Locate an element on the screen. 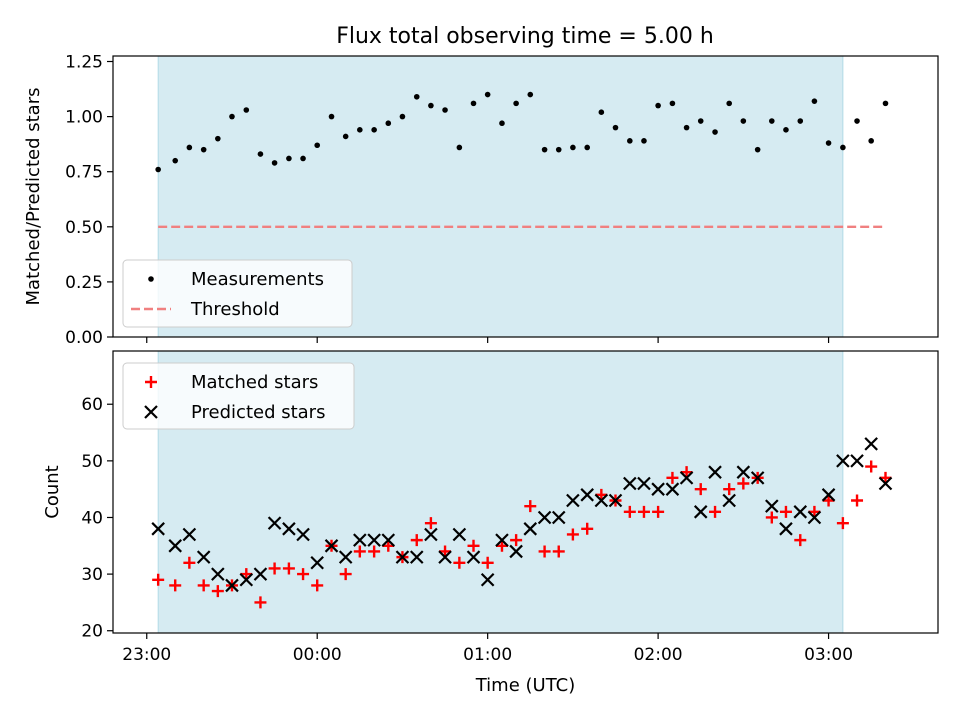 Image resolution: width=960 pixels, height=720 pixels. legend-label: Measurements is located at coordinates (257, 279).